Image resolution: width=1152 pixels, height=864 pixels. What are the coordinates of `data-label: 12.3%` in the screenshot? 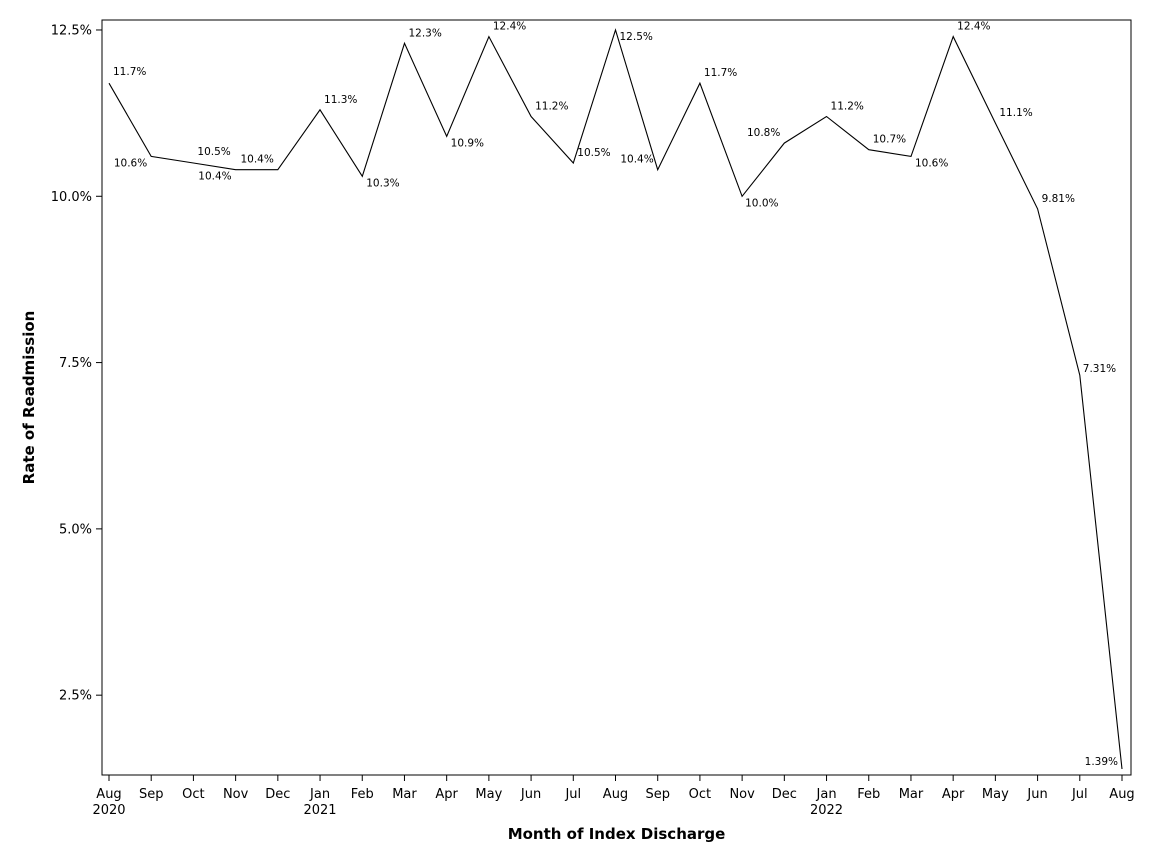 It's located at (424, 33).